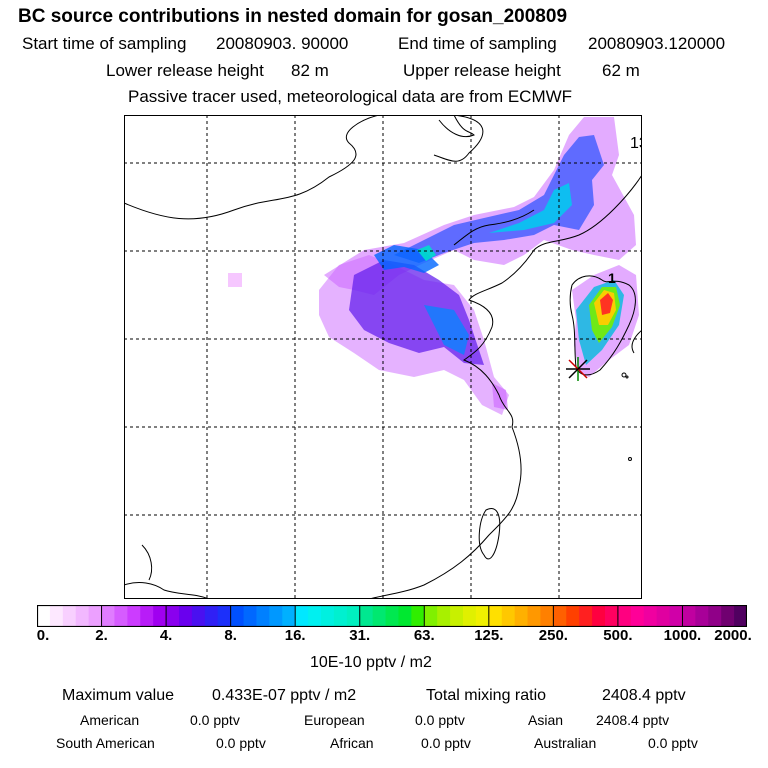 This screenshot has width=768, height=768. Describe the element at coordinates (105, 743) in the screenshot. I see `region-name: South American` at that location.